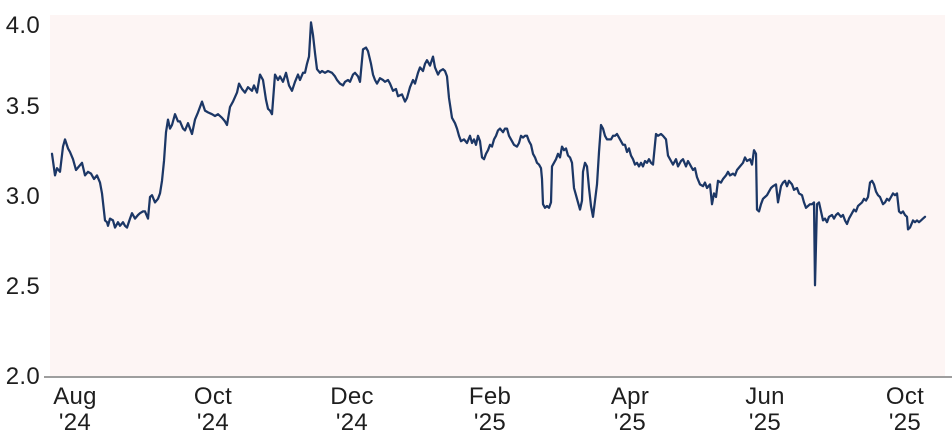 This screenshot has width=952, height=437. What do you see at coordinates (75, 396) in the screenshot?
I see `x-axis-tick-month: Aug` at bounding box center [75, 396].